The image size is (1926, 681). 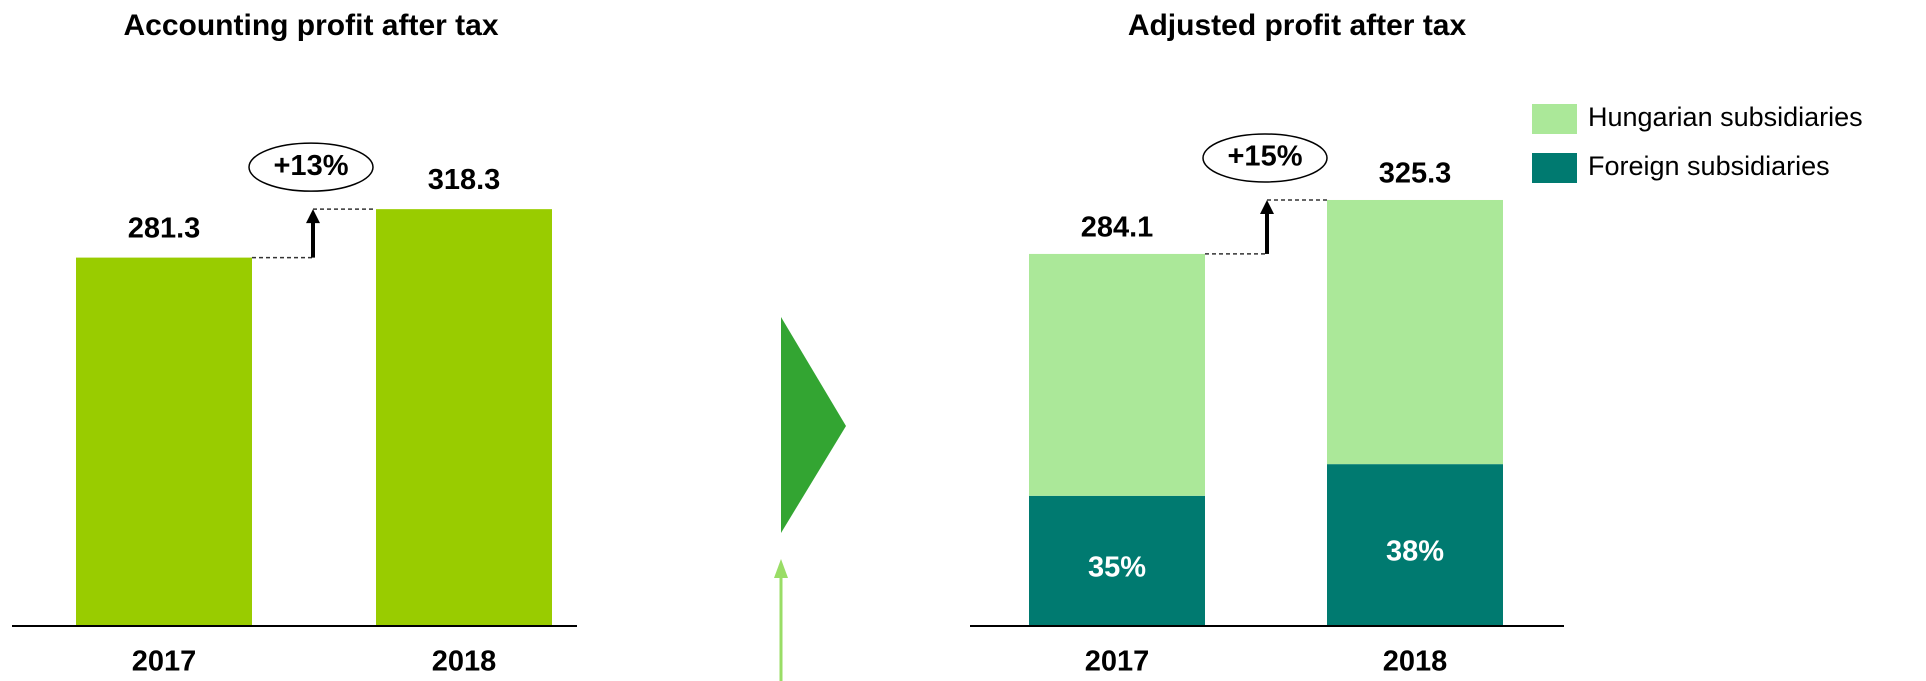 I want to click on chart-title: Adjusted profit after tax, so click(x=1297, y=25).